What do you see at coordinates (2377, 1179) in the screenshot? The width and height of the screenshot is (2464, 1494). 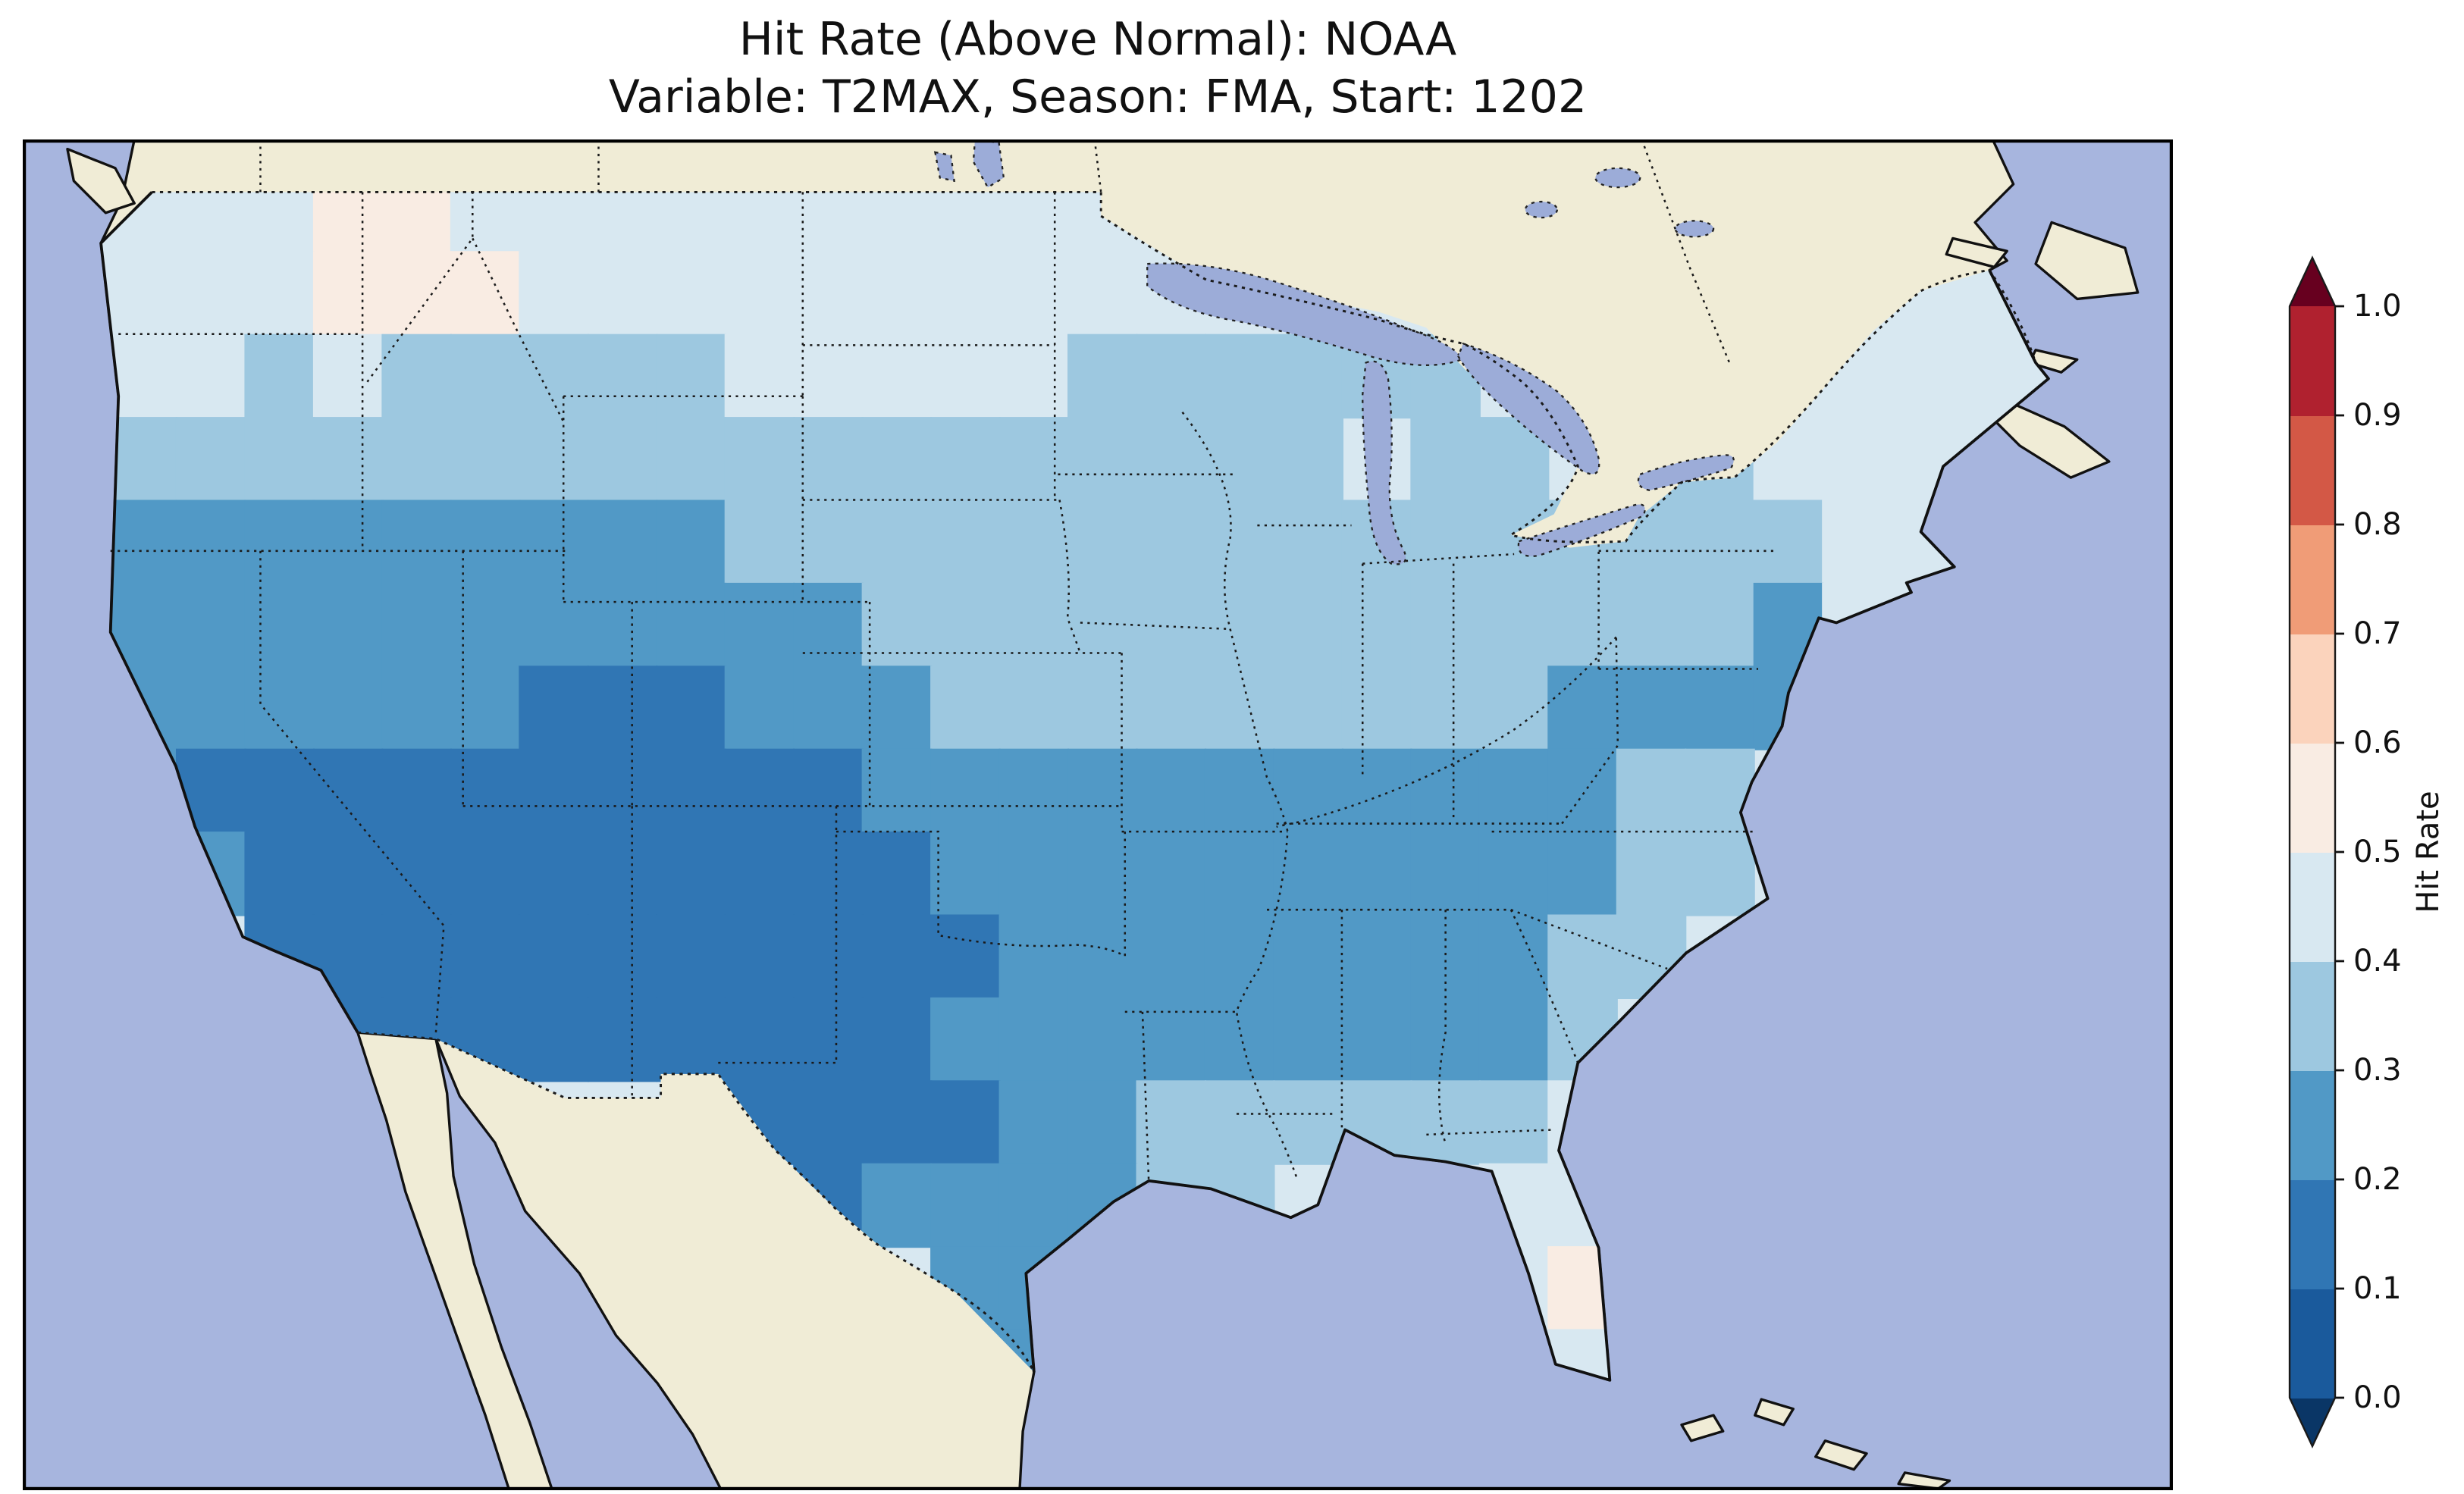 I see `colorbar-tick-label: 0.2` at bounding box center [2377, 1179].